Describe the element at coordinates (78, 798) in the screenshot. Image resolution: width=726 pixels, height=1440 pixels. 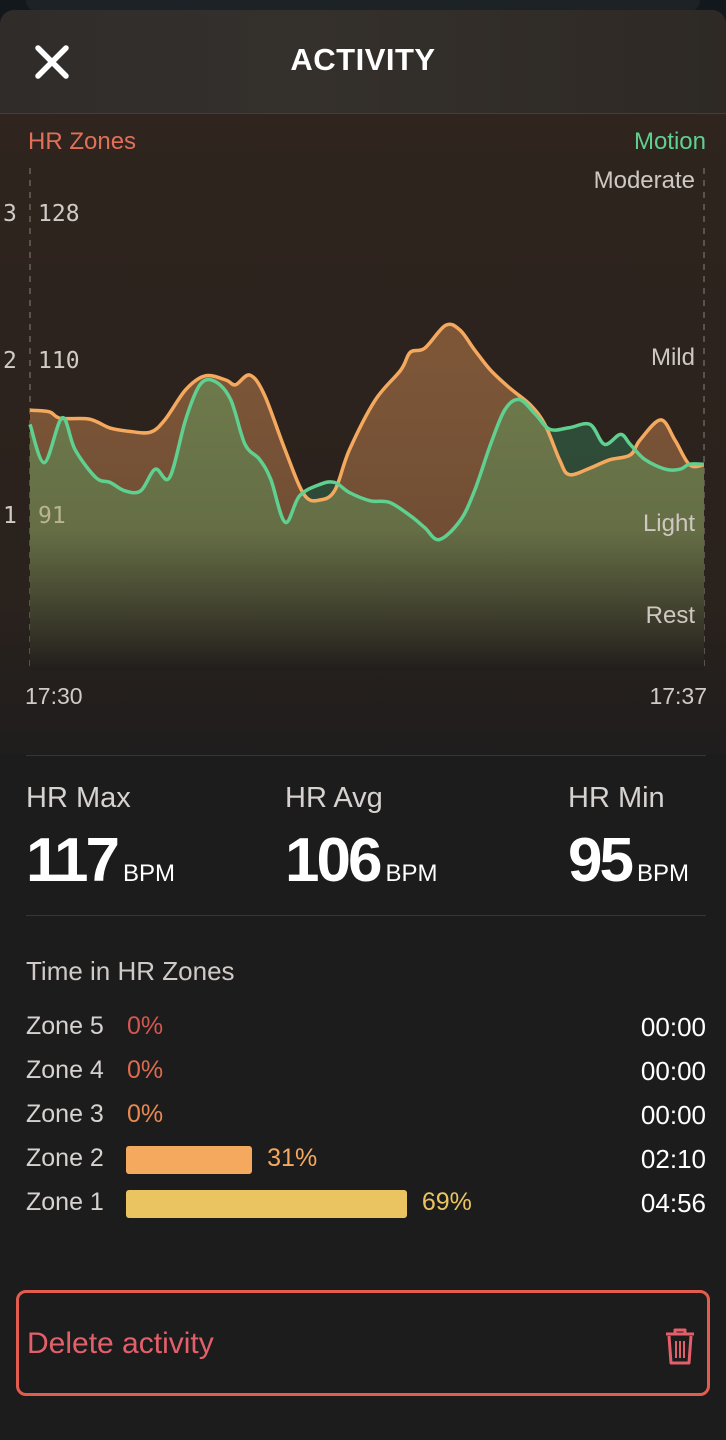
I see `stat-label: HR Max` at that location.